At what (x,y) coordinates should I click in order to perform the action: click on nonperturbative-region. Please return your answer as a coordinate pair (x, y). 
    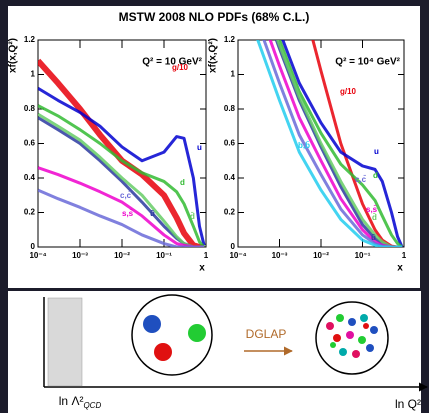
    Looking at the image, I should click on (65, 342).